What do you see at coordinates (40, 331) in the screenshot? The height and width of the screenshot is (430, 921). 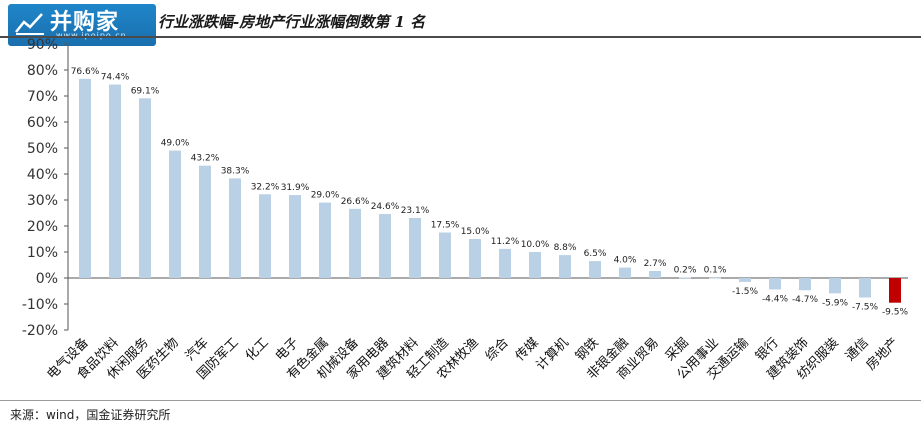 I see `y-tick-label: -20%` at bounding box center [40, 331].